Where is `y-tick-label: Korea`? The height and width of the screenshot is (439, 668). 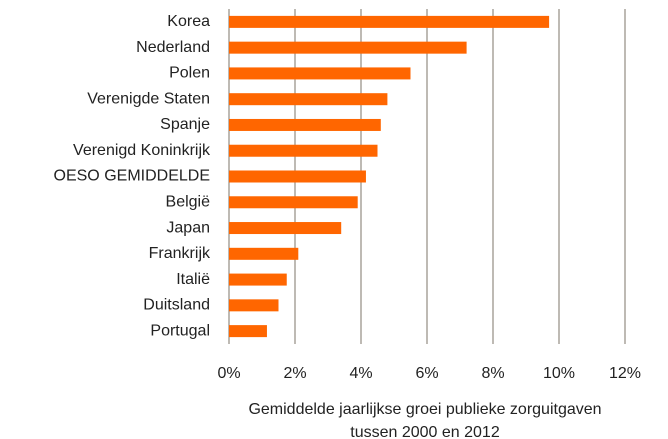 y-tick-label: Korea is located at coordinates (188, 21).